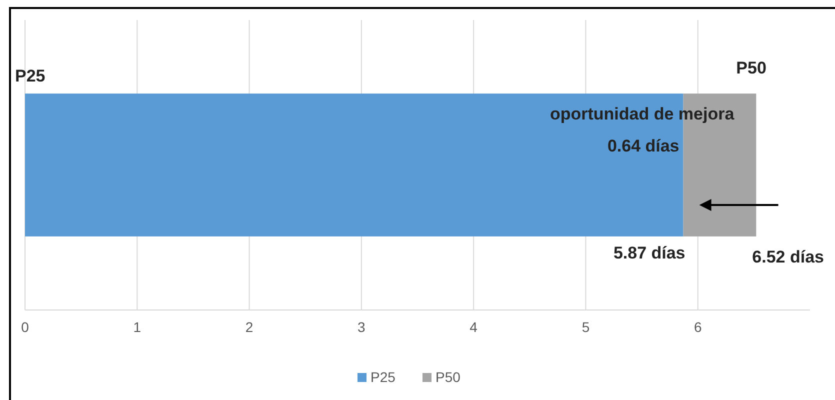  What do you see at coordinates (448, 377) in the screenshot?
I see `legend-label: P50` at bounding box center [448, 377].